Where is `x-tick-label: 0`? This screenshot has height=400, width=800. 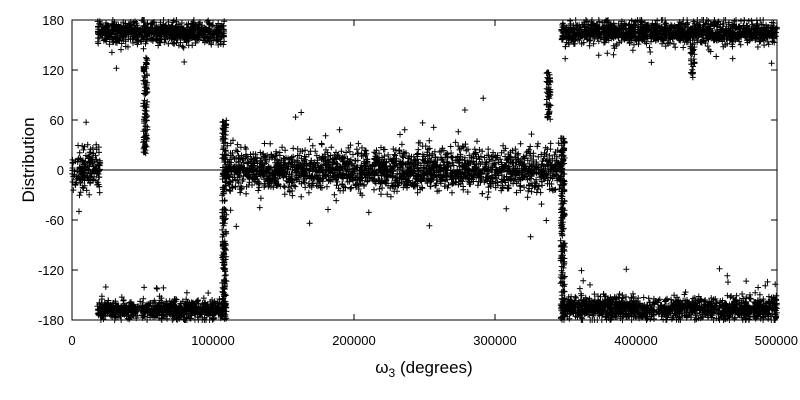 x-tick-label: 0 is located at coordinates (71, 340).